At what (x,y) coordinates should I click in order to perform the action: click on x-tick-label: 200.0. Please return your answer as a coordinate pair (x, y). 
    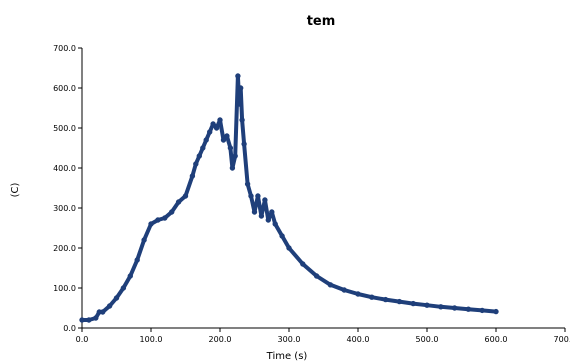
    Looking at the image, I should click on (220, 339).